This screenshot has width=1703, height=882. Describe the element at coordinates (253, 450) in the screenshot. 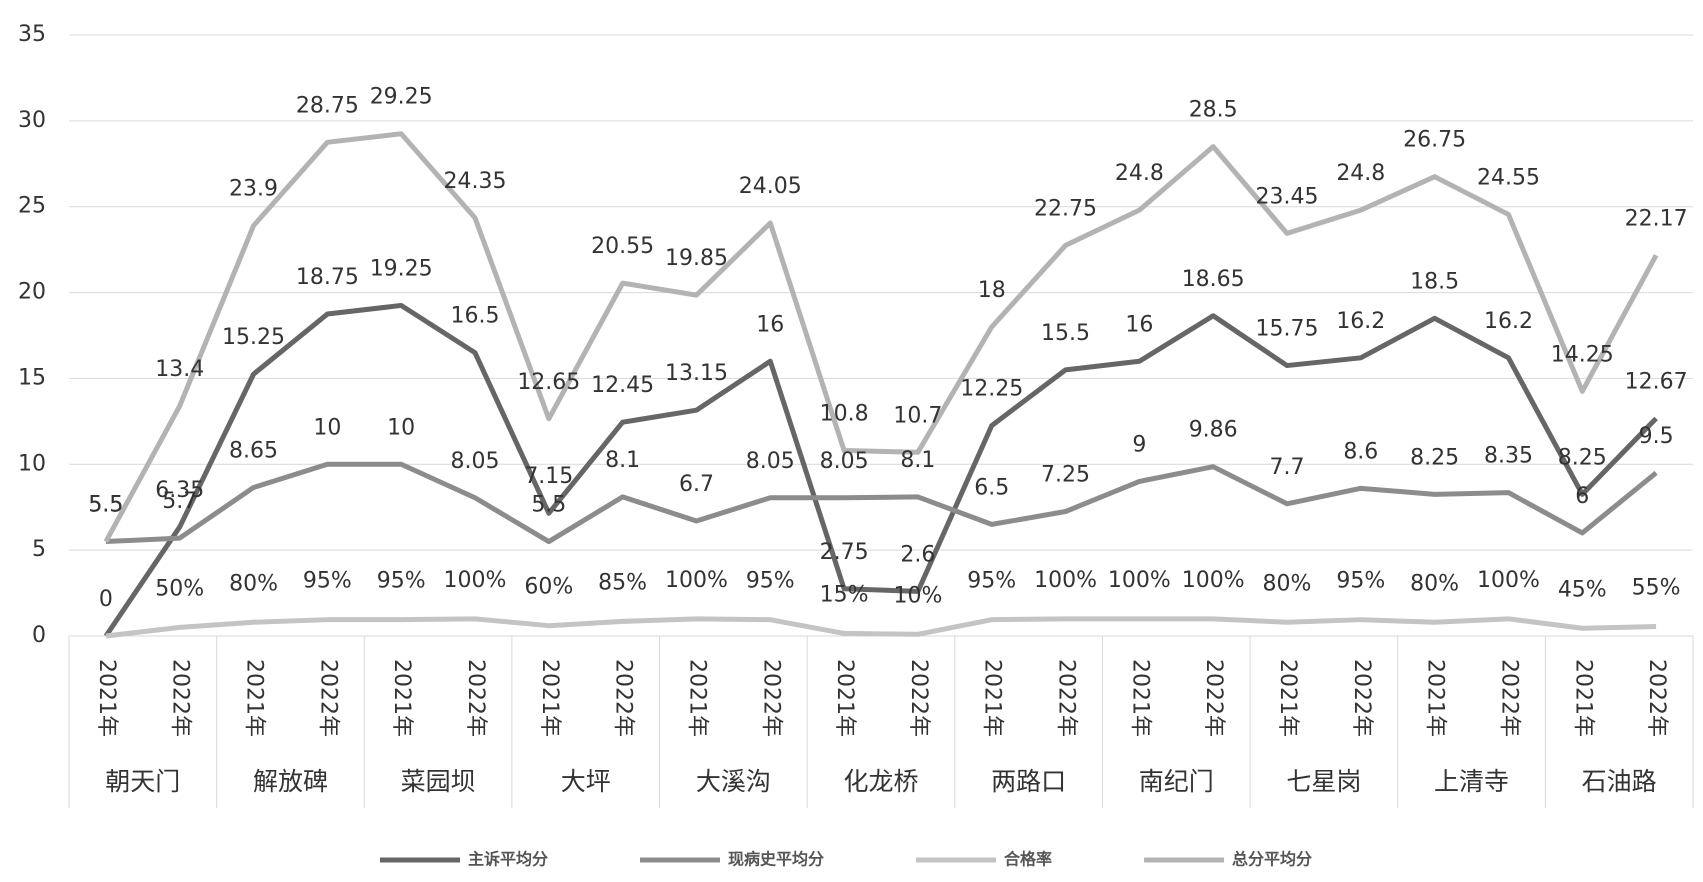

I see `data-label: 8.65` at that location.